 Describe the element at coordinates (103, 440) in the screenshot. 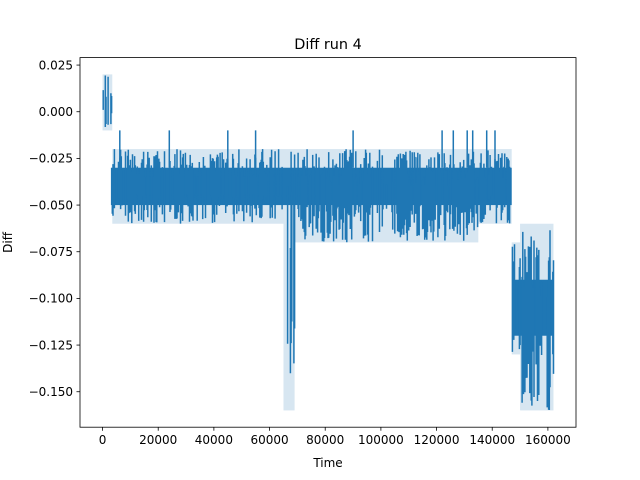

I see `x-tick-label: 0` at that location.